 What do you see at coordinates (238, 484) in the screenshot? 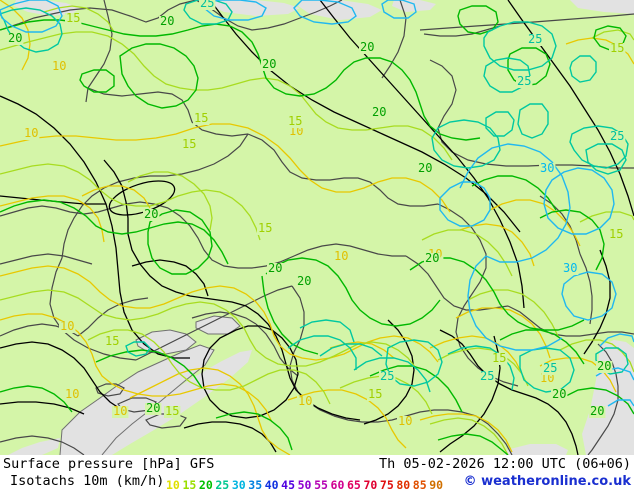
I see `scale-value-30: 30` at bounding box center [238, 484].